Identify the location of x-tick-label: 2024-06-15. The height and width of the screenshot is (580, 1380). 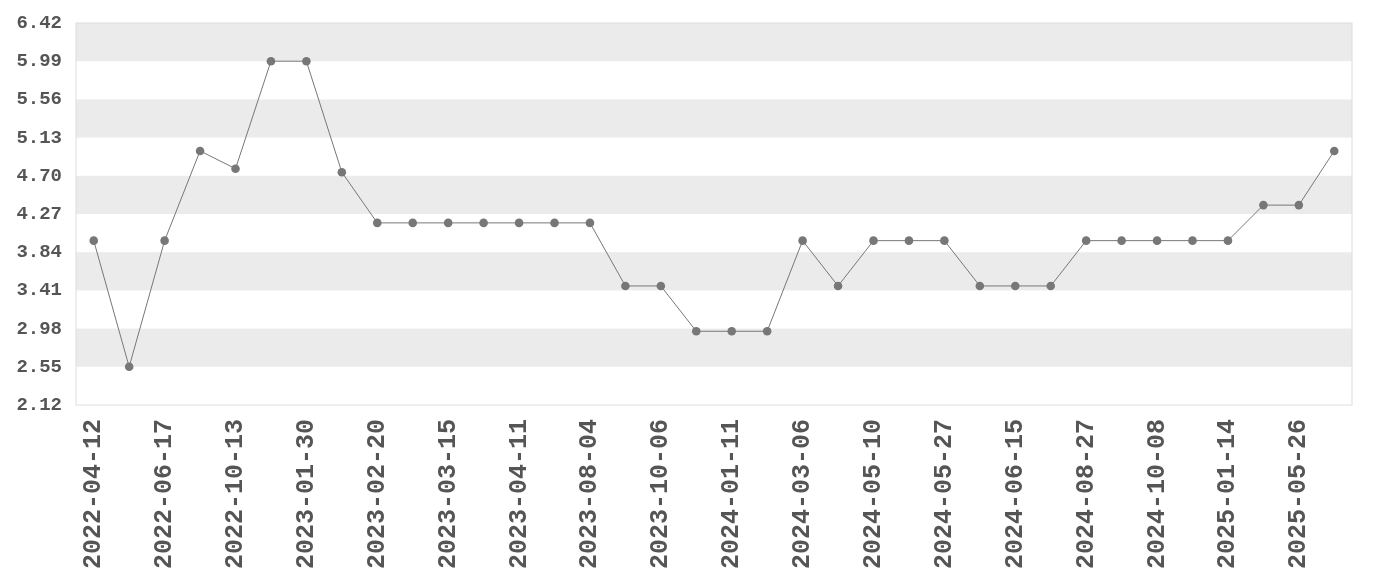
(1015, 494).